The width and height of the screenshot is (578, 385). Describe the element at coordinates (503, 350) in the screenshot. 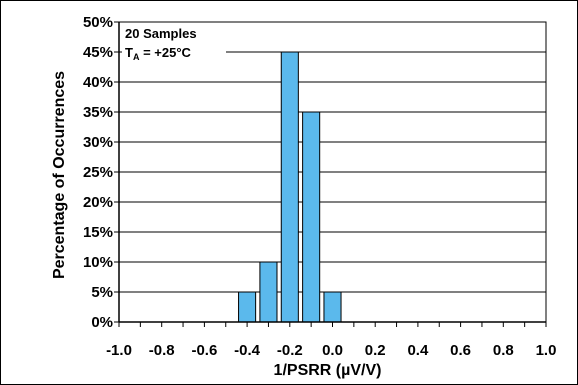

I see `x-tick-label: 0.8` at that location.